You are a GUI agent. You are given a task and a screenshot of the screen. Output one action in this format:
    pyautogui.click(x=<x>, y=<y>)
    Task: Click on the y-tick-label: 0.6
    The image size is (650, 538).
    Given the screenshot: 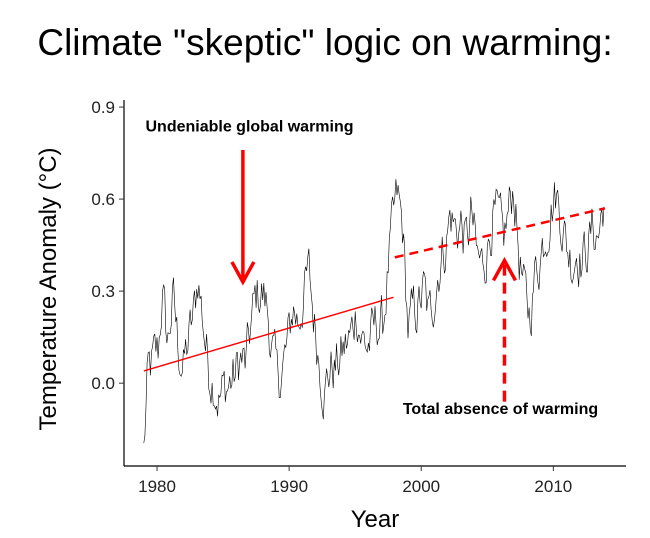 What is the action you would take?
    pyautogui.click(x=103, y=199)
    